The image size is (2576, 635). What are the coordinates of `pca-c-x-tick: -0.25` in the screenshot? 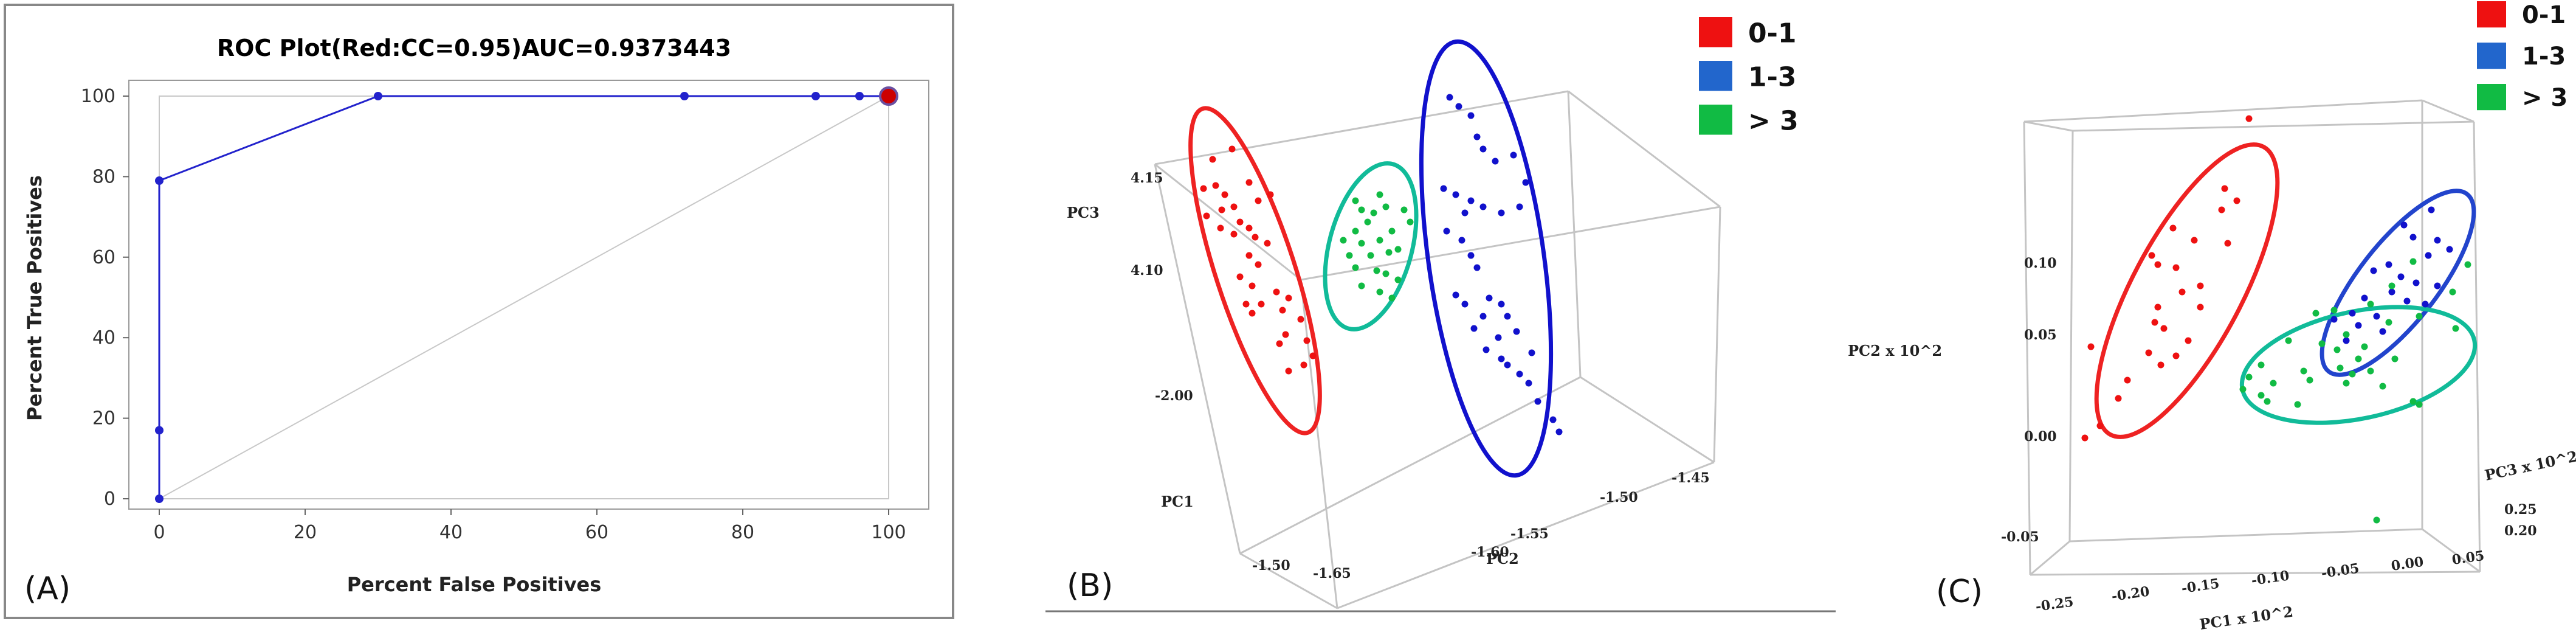 It's located at (2054, 604).